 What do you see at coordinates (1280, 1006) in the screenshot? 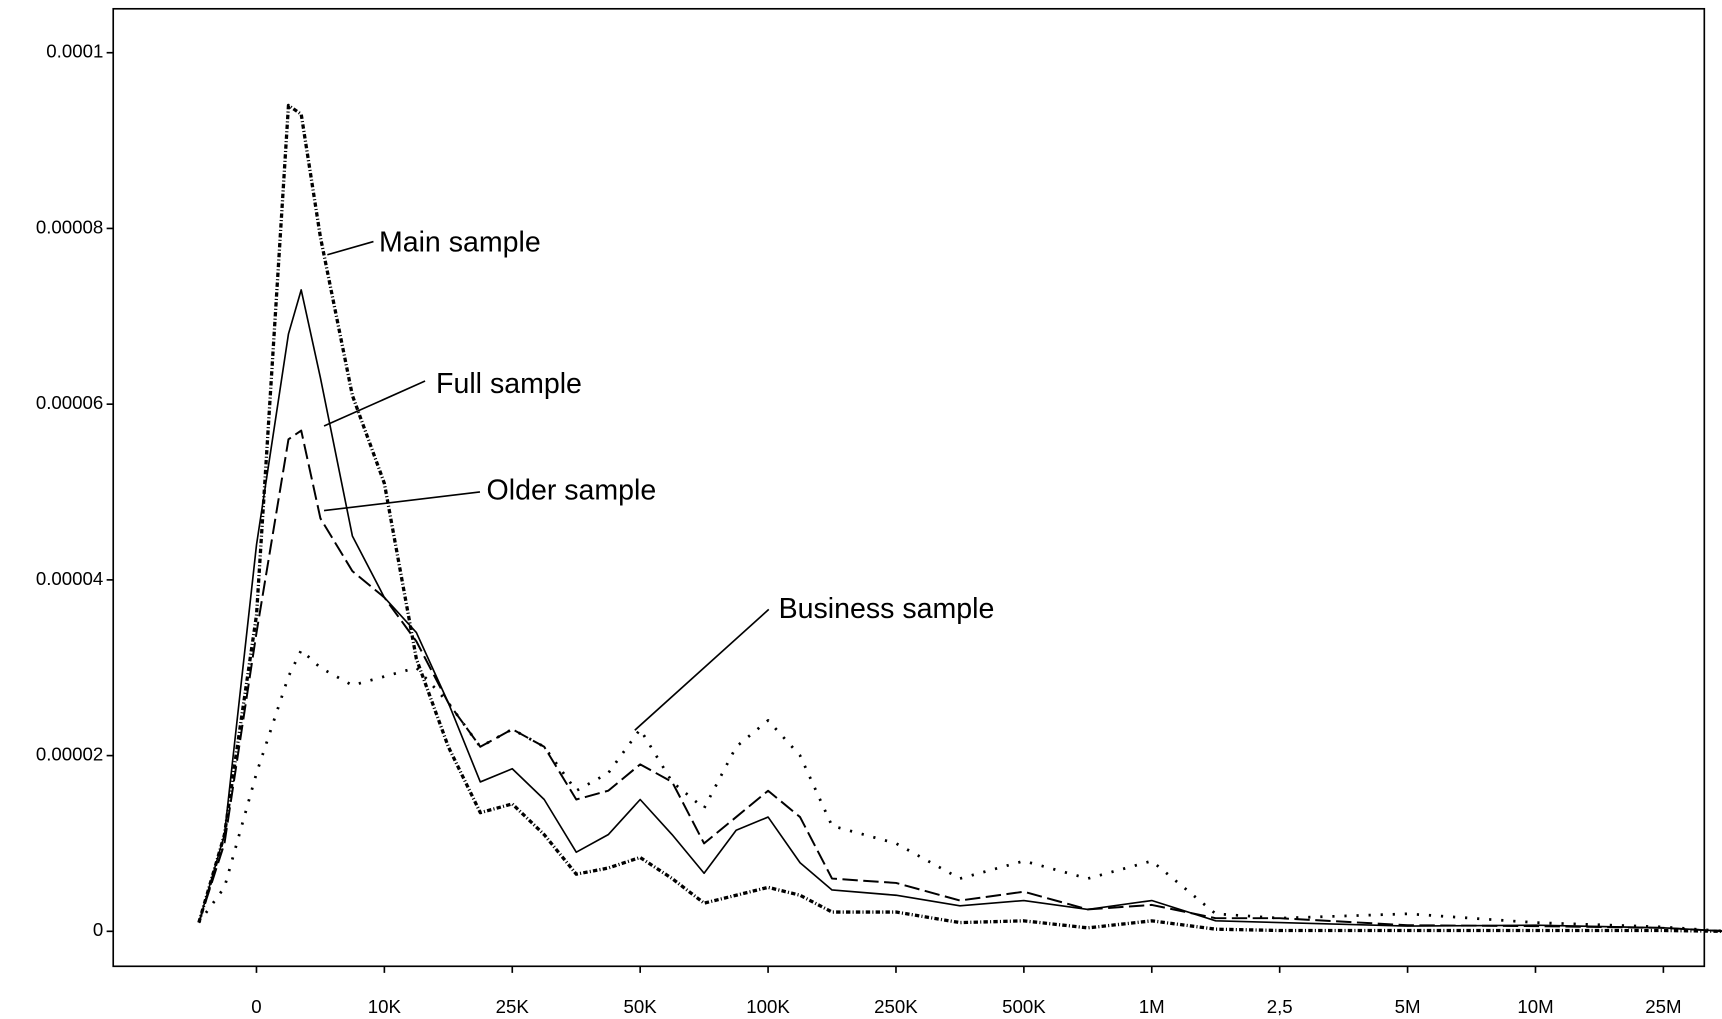
I see `x-tick-label: 2,5` at bounding box center [1280, 1006].